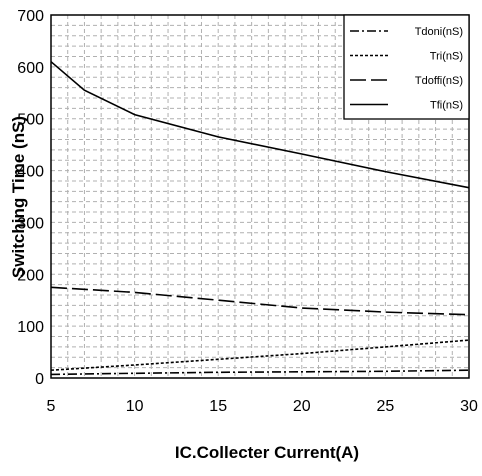 The height and width of the screenshot is (476, 482). What do you see at coordinates (30, 16) in the screenshot?
I see `y-tick-label: 700` at bounding box center [30, 16].